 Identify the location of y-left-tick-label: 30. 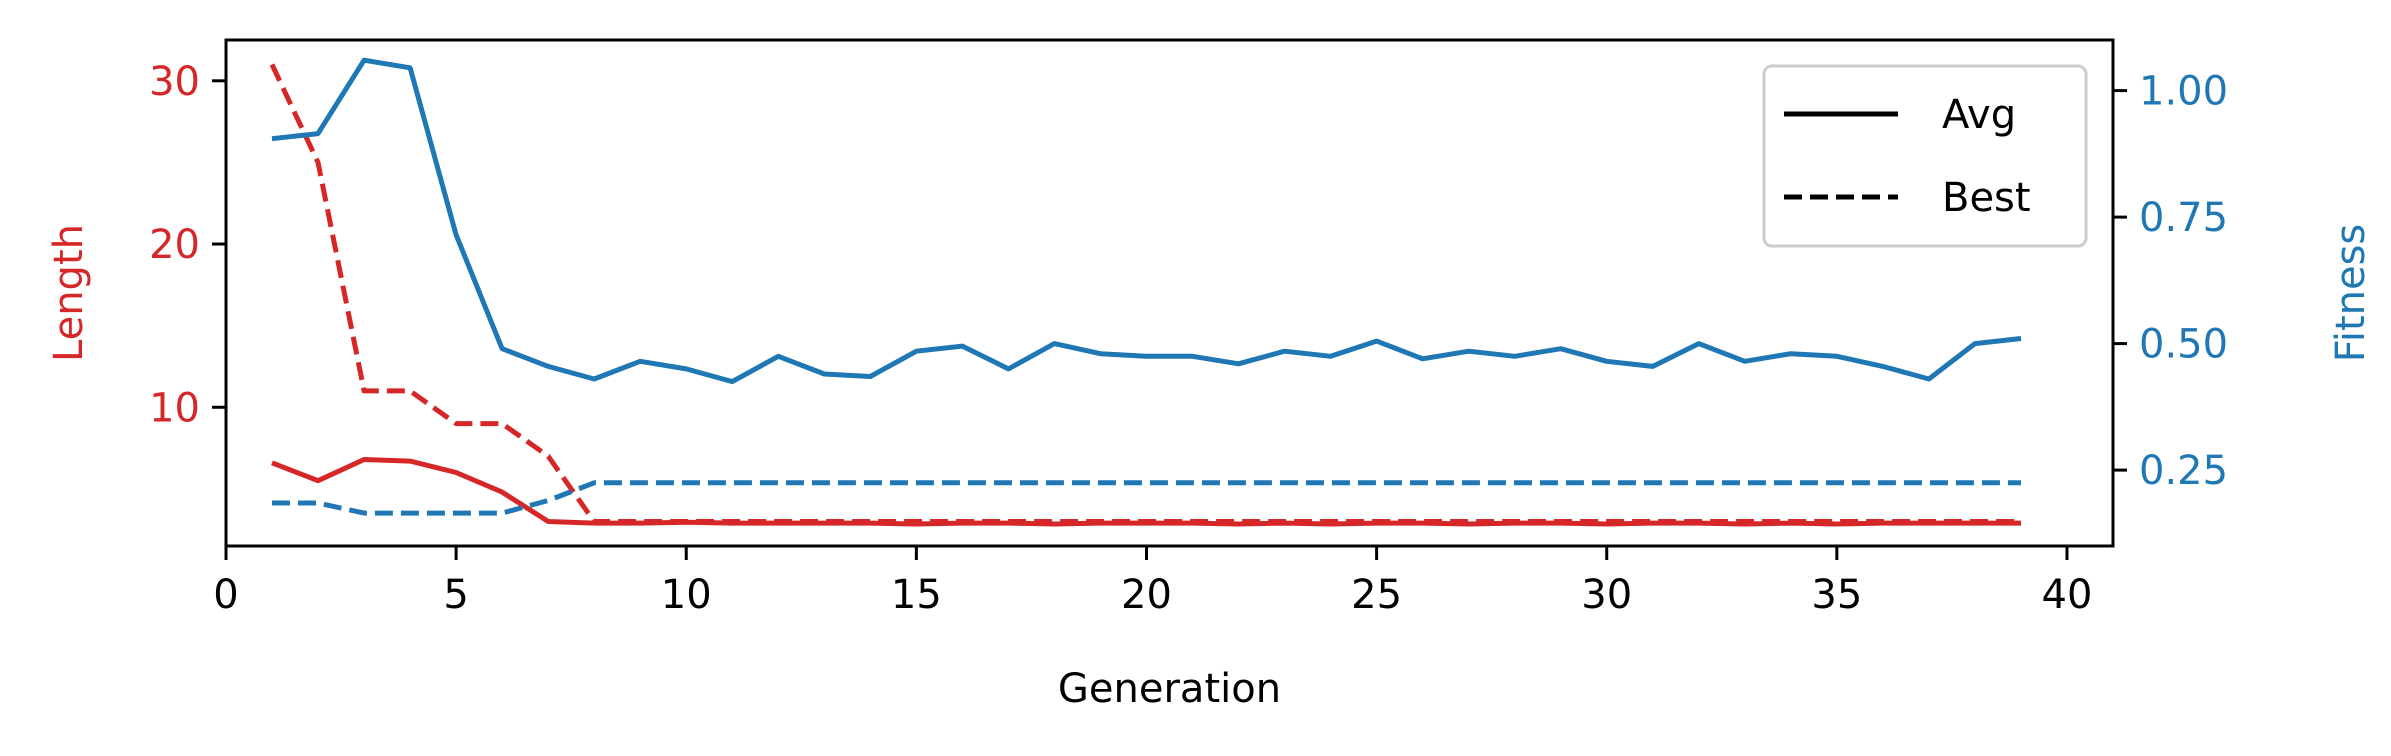
(174, 82).